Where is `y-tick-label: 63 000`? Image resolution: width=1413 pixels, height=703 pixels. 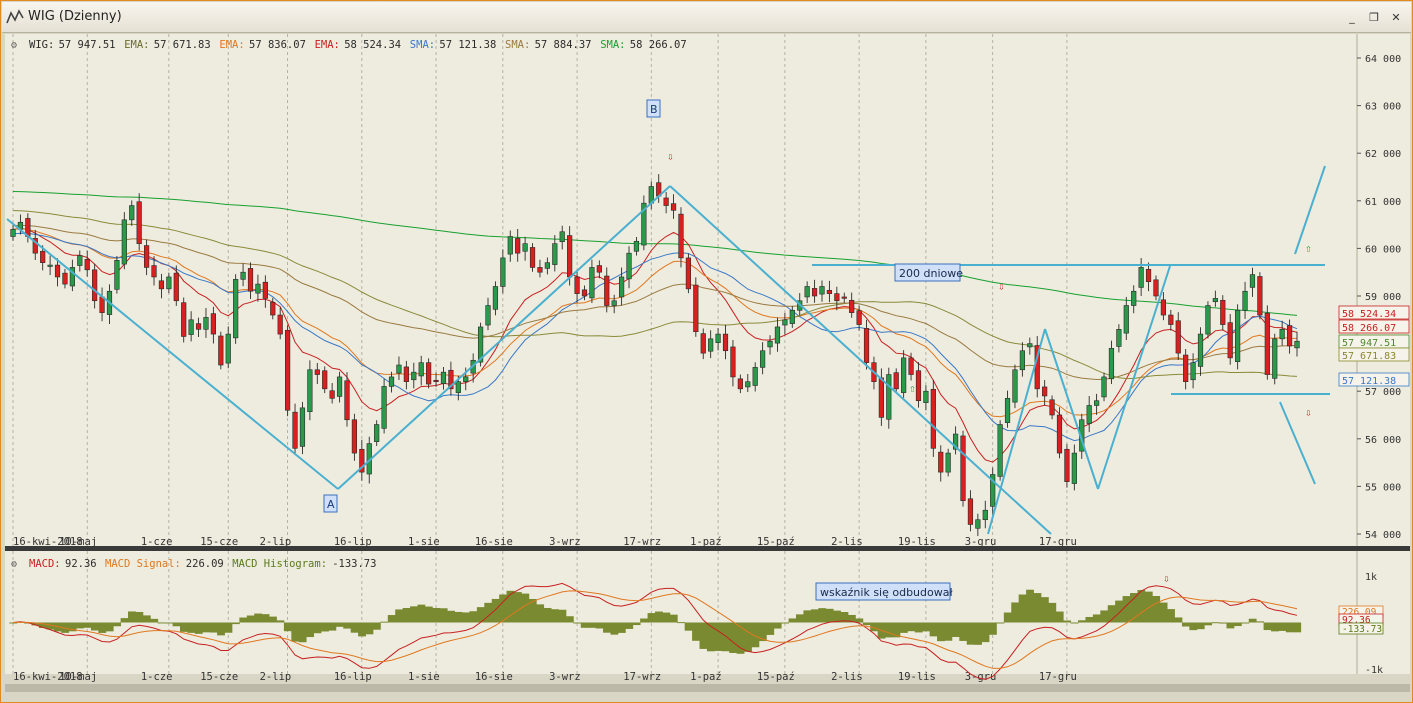 y-tick-label: 63 000 is located at coordinates (1383, 107).